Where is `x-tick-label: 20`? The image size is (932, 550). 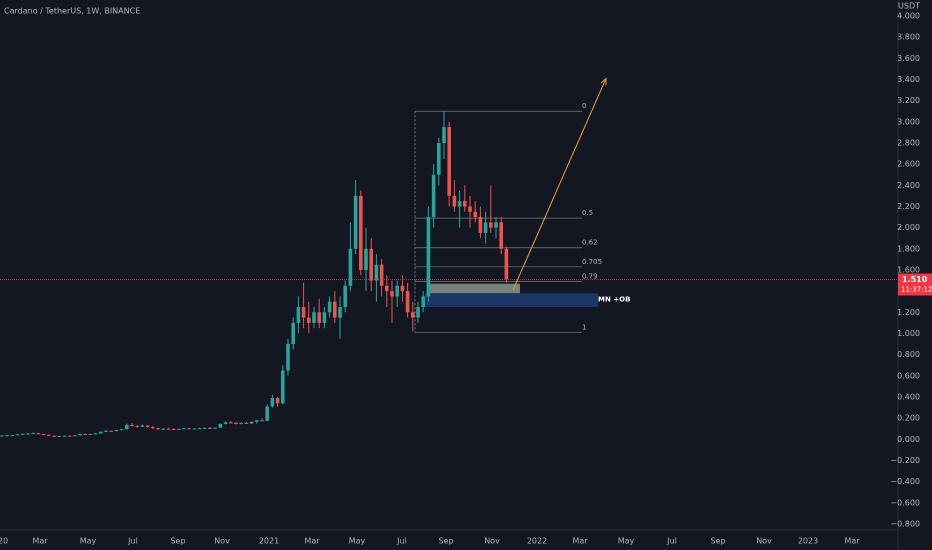 x-tick-label: 20 is located at coordinates (4, 541).